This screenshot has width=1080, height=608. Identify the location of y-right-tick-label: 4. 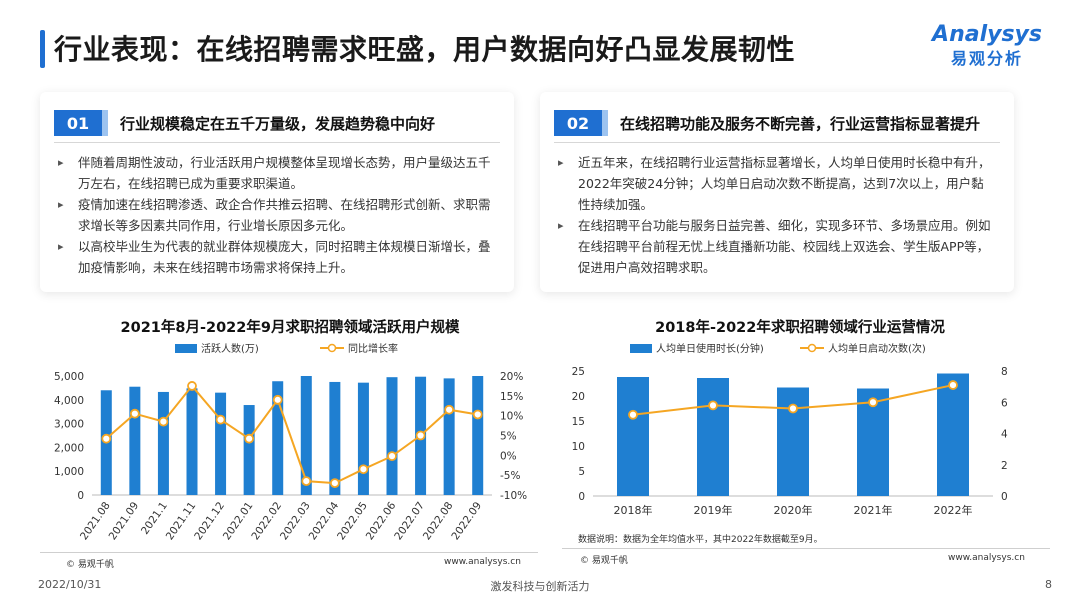
(1004, 435).